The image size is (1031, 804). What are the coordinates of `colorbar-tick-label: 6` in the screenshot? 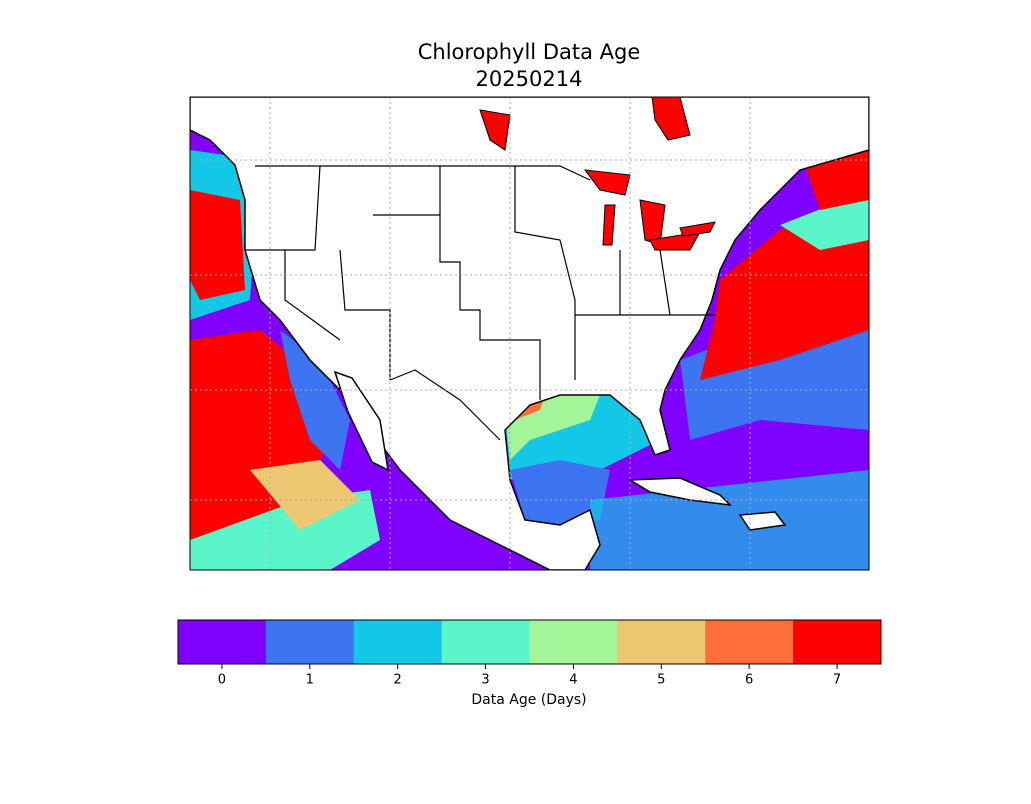 It's located at (749, 680).